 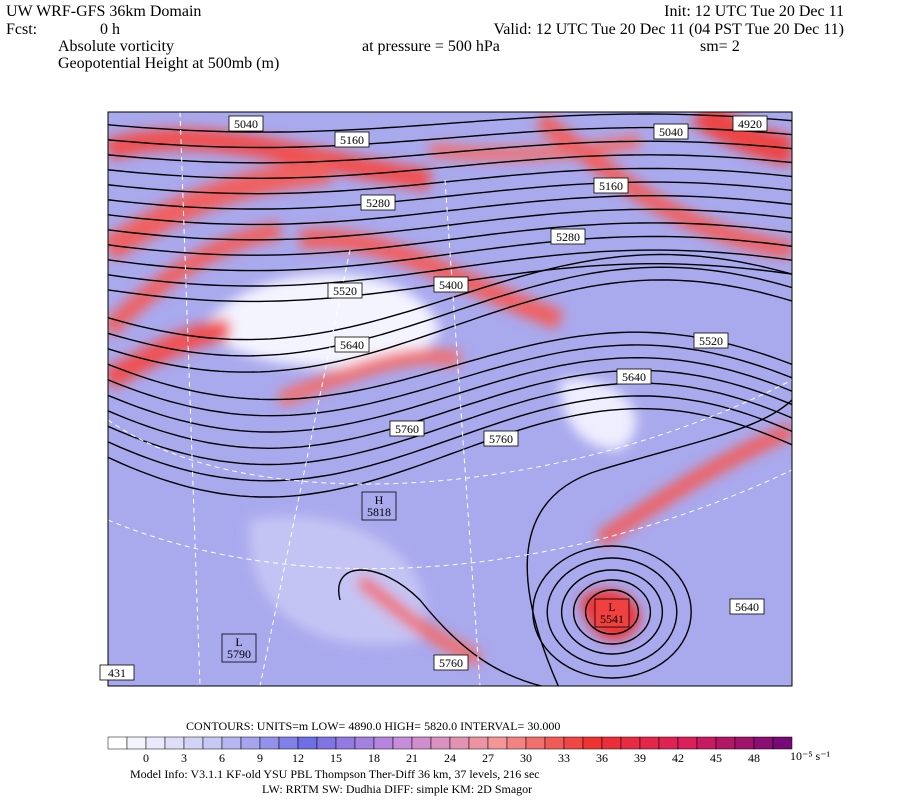 I want to click on title: UW WRF-GFS 36km Domain, so click(x=103, y=11).